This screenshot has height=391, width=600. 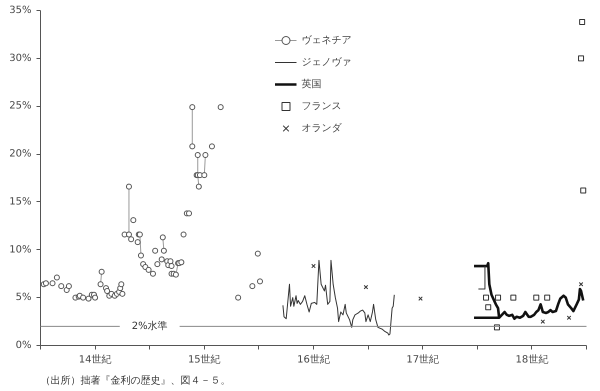 What do you see at coordinates (327, 62) in the screenshot?
I see `legend-label: ジェノヴァ` at bounding box center [327, 62].